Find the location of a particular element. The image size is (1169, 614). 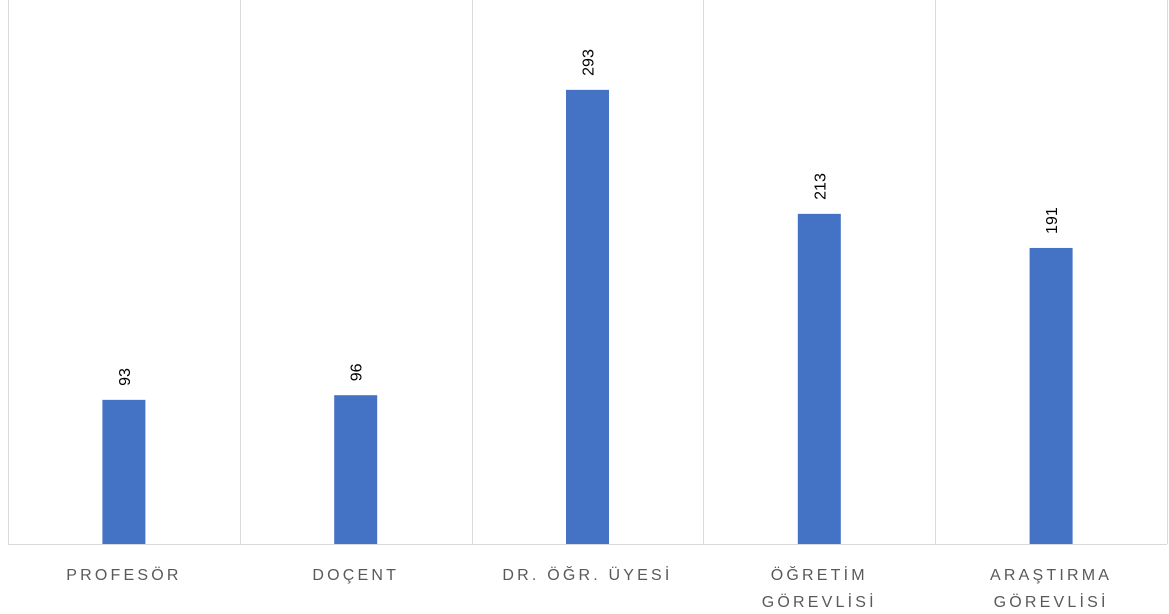

category-label-2: DR. ÖĞR. ÜYESİ is located at coordinates (587, 574).